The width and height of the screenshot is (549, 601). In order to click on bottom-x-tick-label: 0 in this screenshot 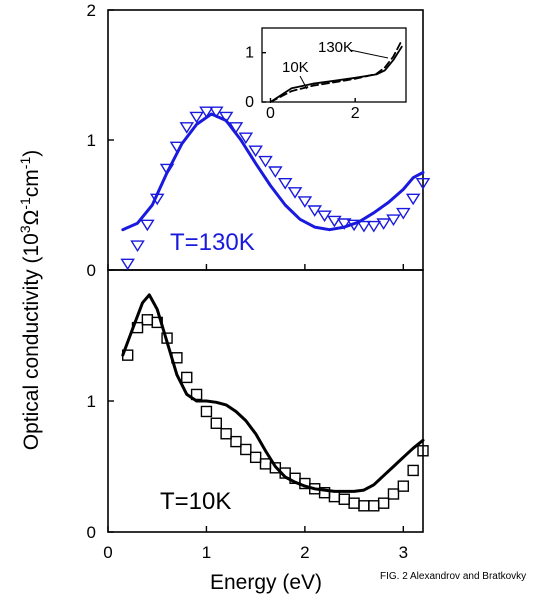, I will do `click(107, 552)`.